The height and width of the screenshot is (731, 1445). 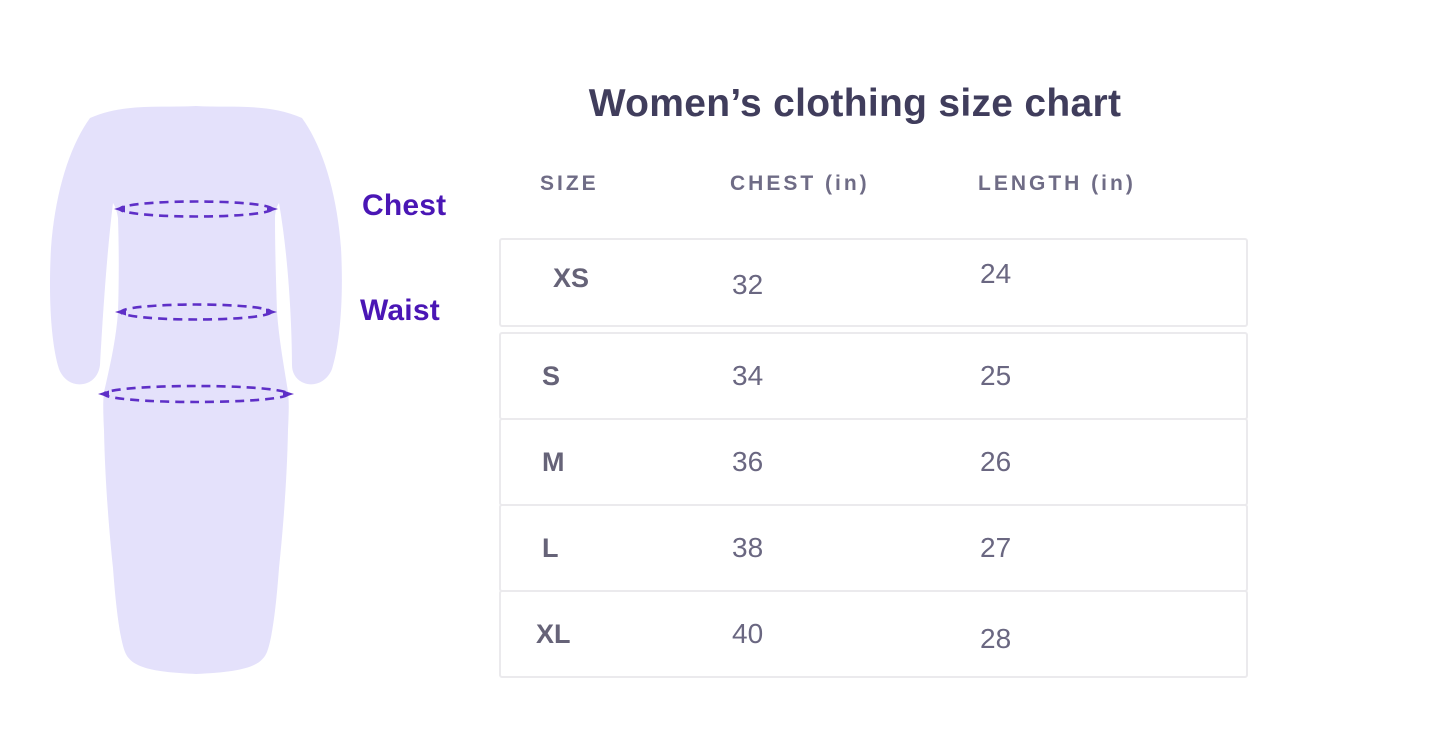 What do you see at coordinates (103, 394) in the screenshot?
I see `hip-arrow-left-icon` at bounding box center [103, 394].